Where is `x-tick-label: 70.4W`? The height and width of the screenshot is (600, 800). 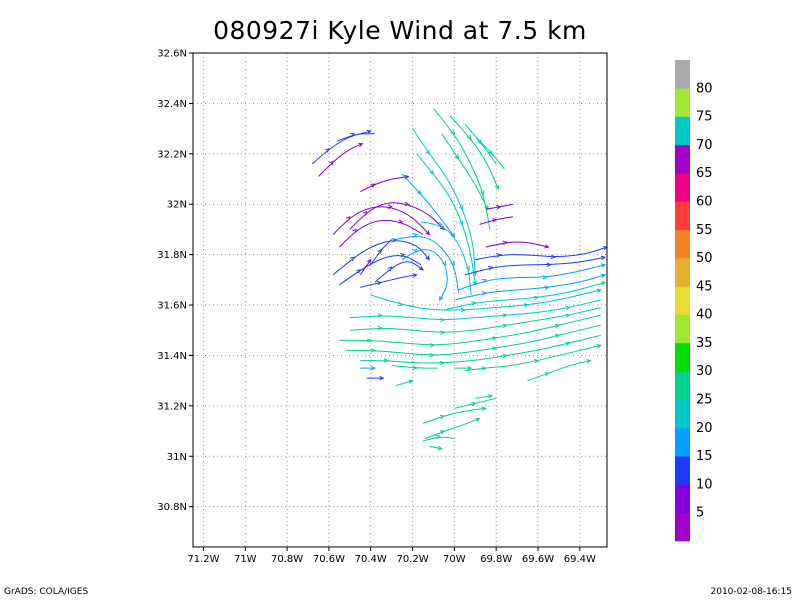
x-tick-label: 70.4W is located at coordinates (371, 559).